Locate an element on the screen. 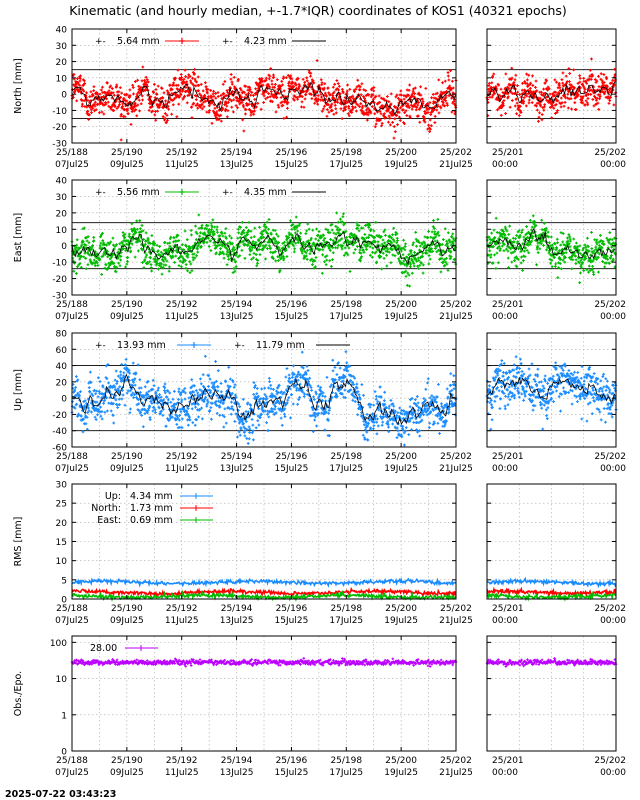  x-tick-label-bottom: 13Jul25 is located at coordinates (237, 165).